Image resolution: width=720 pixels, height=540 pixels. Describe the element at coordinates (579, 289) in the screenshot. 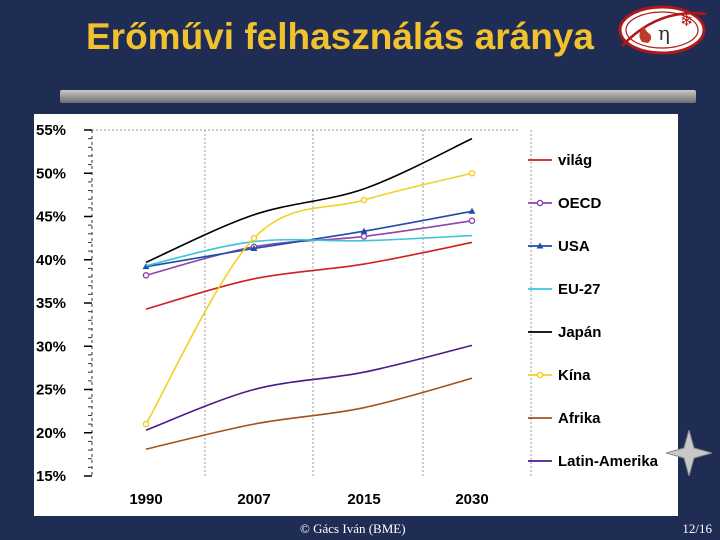

I see `legend-label: EU-27` at that location.